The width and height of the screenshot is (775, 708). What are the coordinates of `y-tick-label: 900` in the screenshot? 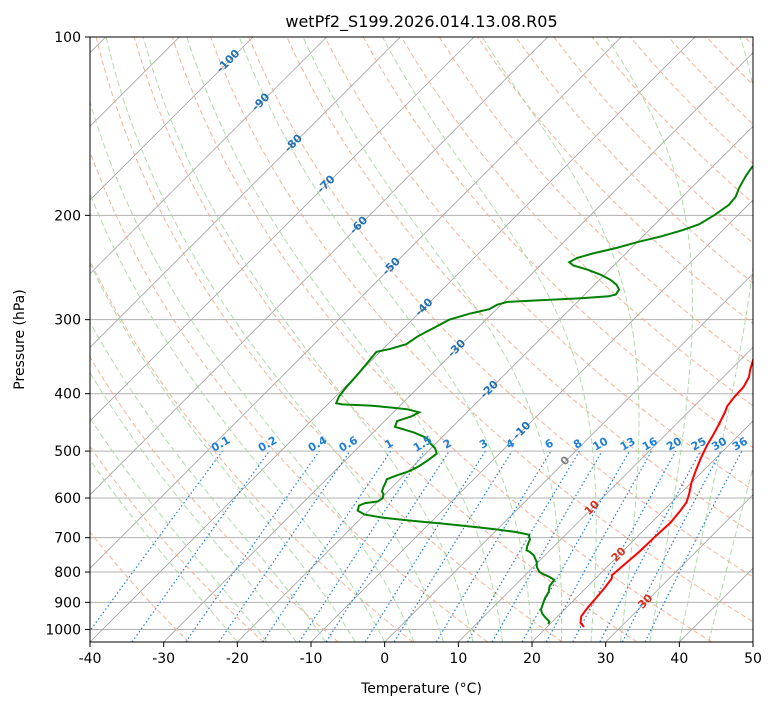 It's located at (67, 603).